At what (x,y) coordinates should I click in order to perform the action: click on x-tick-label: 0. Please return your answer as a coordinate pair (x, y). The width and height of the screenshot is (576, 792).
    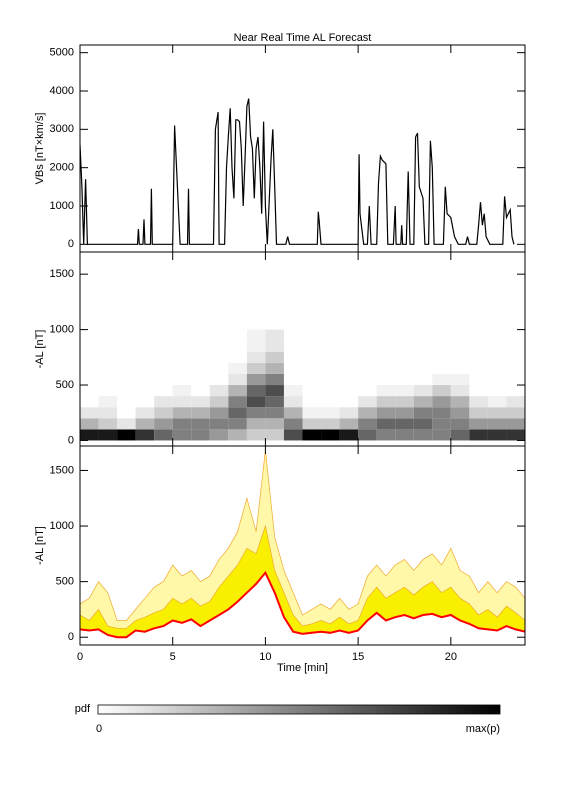
    Looking at the image, I should click on (80, 657).